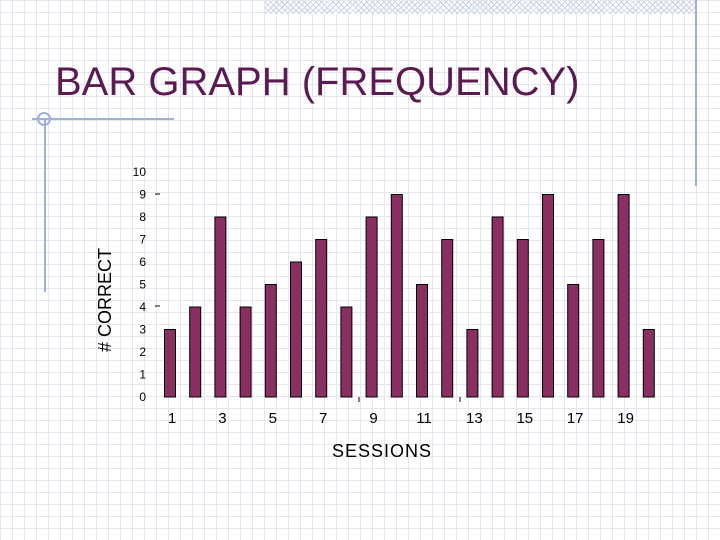  What do you see at coordinates (222, 418) in the screenshot?
I see `x-tick-label: 3` at bounding box center [222, 418].